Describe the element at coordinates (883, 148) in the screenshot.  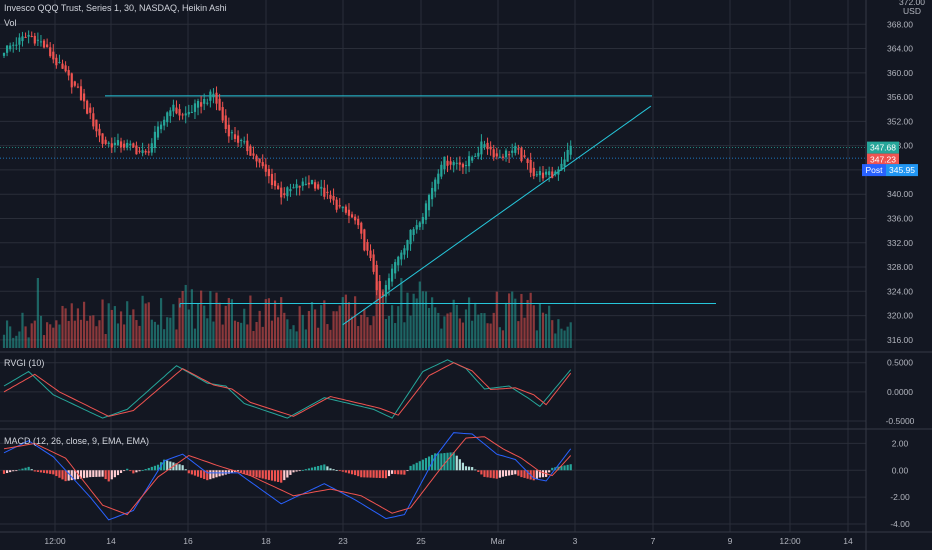
I see `last-price-tag-text: 347.68` at that location.